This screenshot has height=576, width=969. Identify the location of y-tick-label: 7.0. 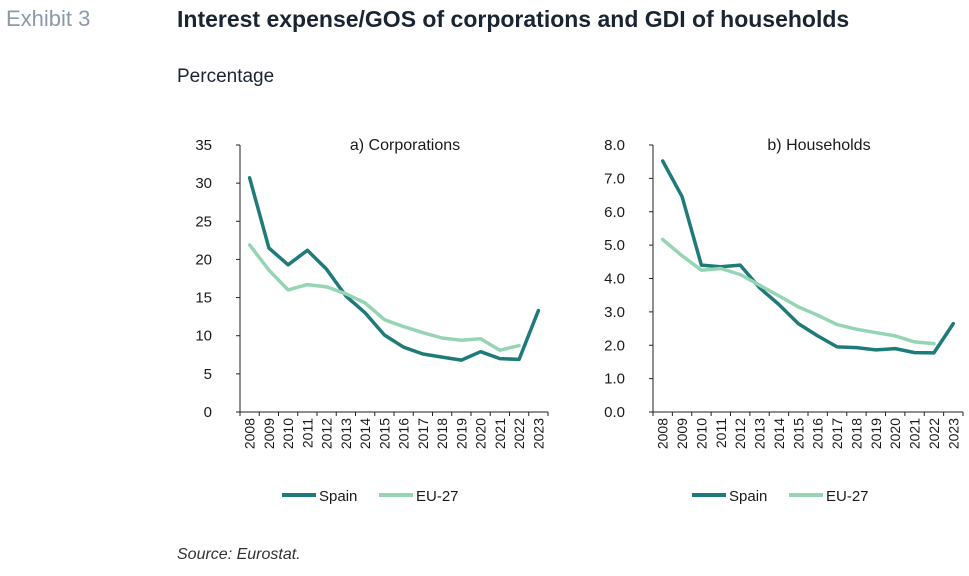
(614, 178).